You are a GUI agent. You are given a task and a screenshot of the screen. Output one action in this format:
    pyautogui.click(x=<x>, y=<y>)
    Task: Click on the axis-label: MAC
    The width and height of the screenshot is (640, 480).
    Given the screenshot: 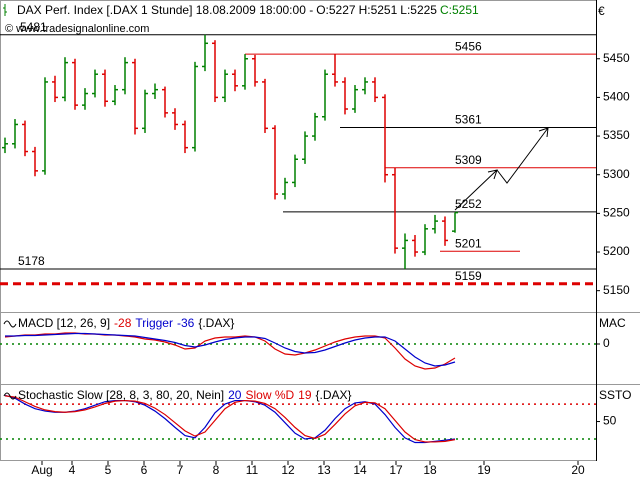 What is the action you would take?
    pyautogui.click(x=612, y=323)
    